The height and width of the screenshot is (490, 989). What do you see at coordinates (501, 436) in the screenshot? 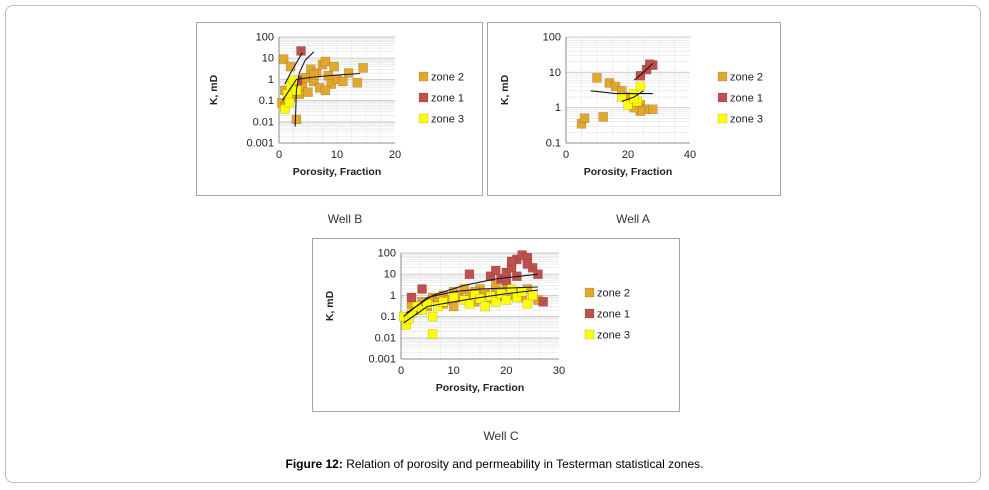
I see `well-c-label: Well C` at bounding box center [501, 436].